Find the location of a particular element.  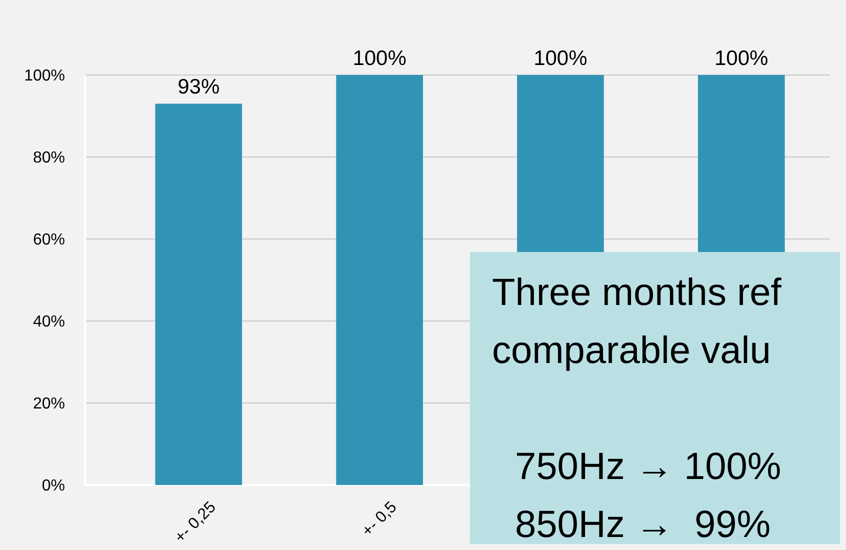

x-tick-label: +- 0,25 is located at coordinates (196, 522).